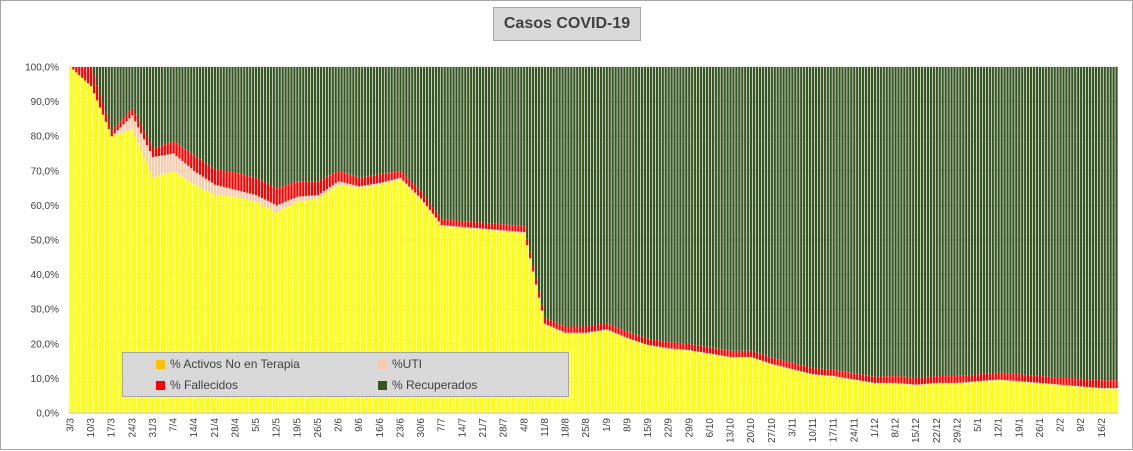 The width and height of the screenshot is (1133, 451). I want to click on x-tick-label: 8/9, so click(627, 425).